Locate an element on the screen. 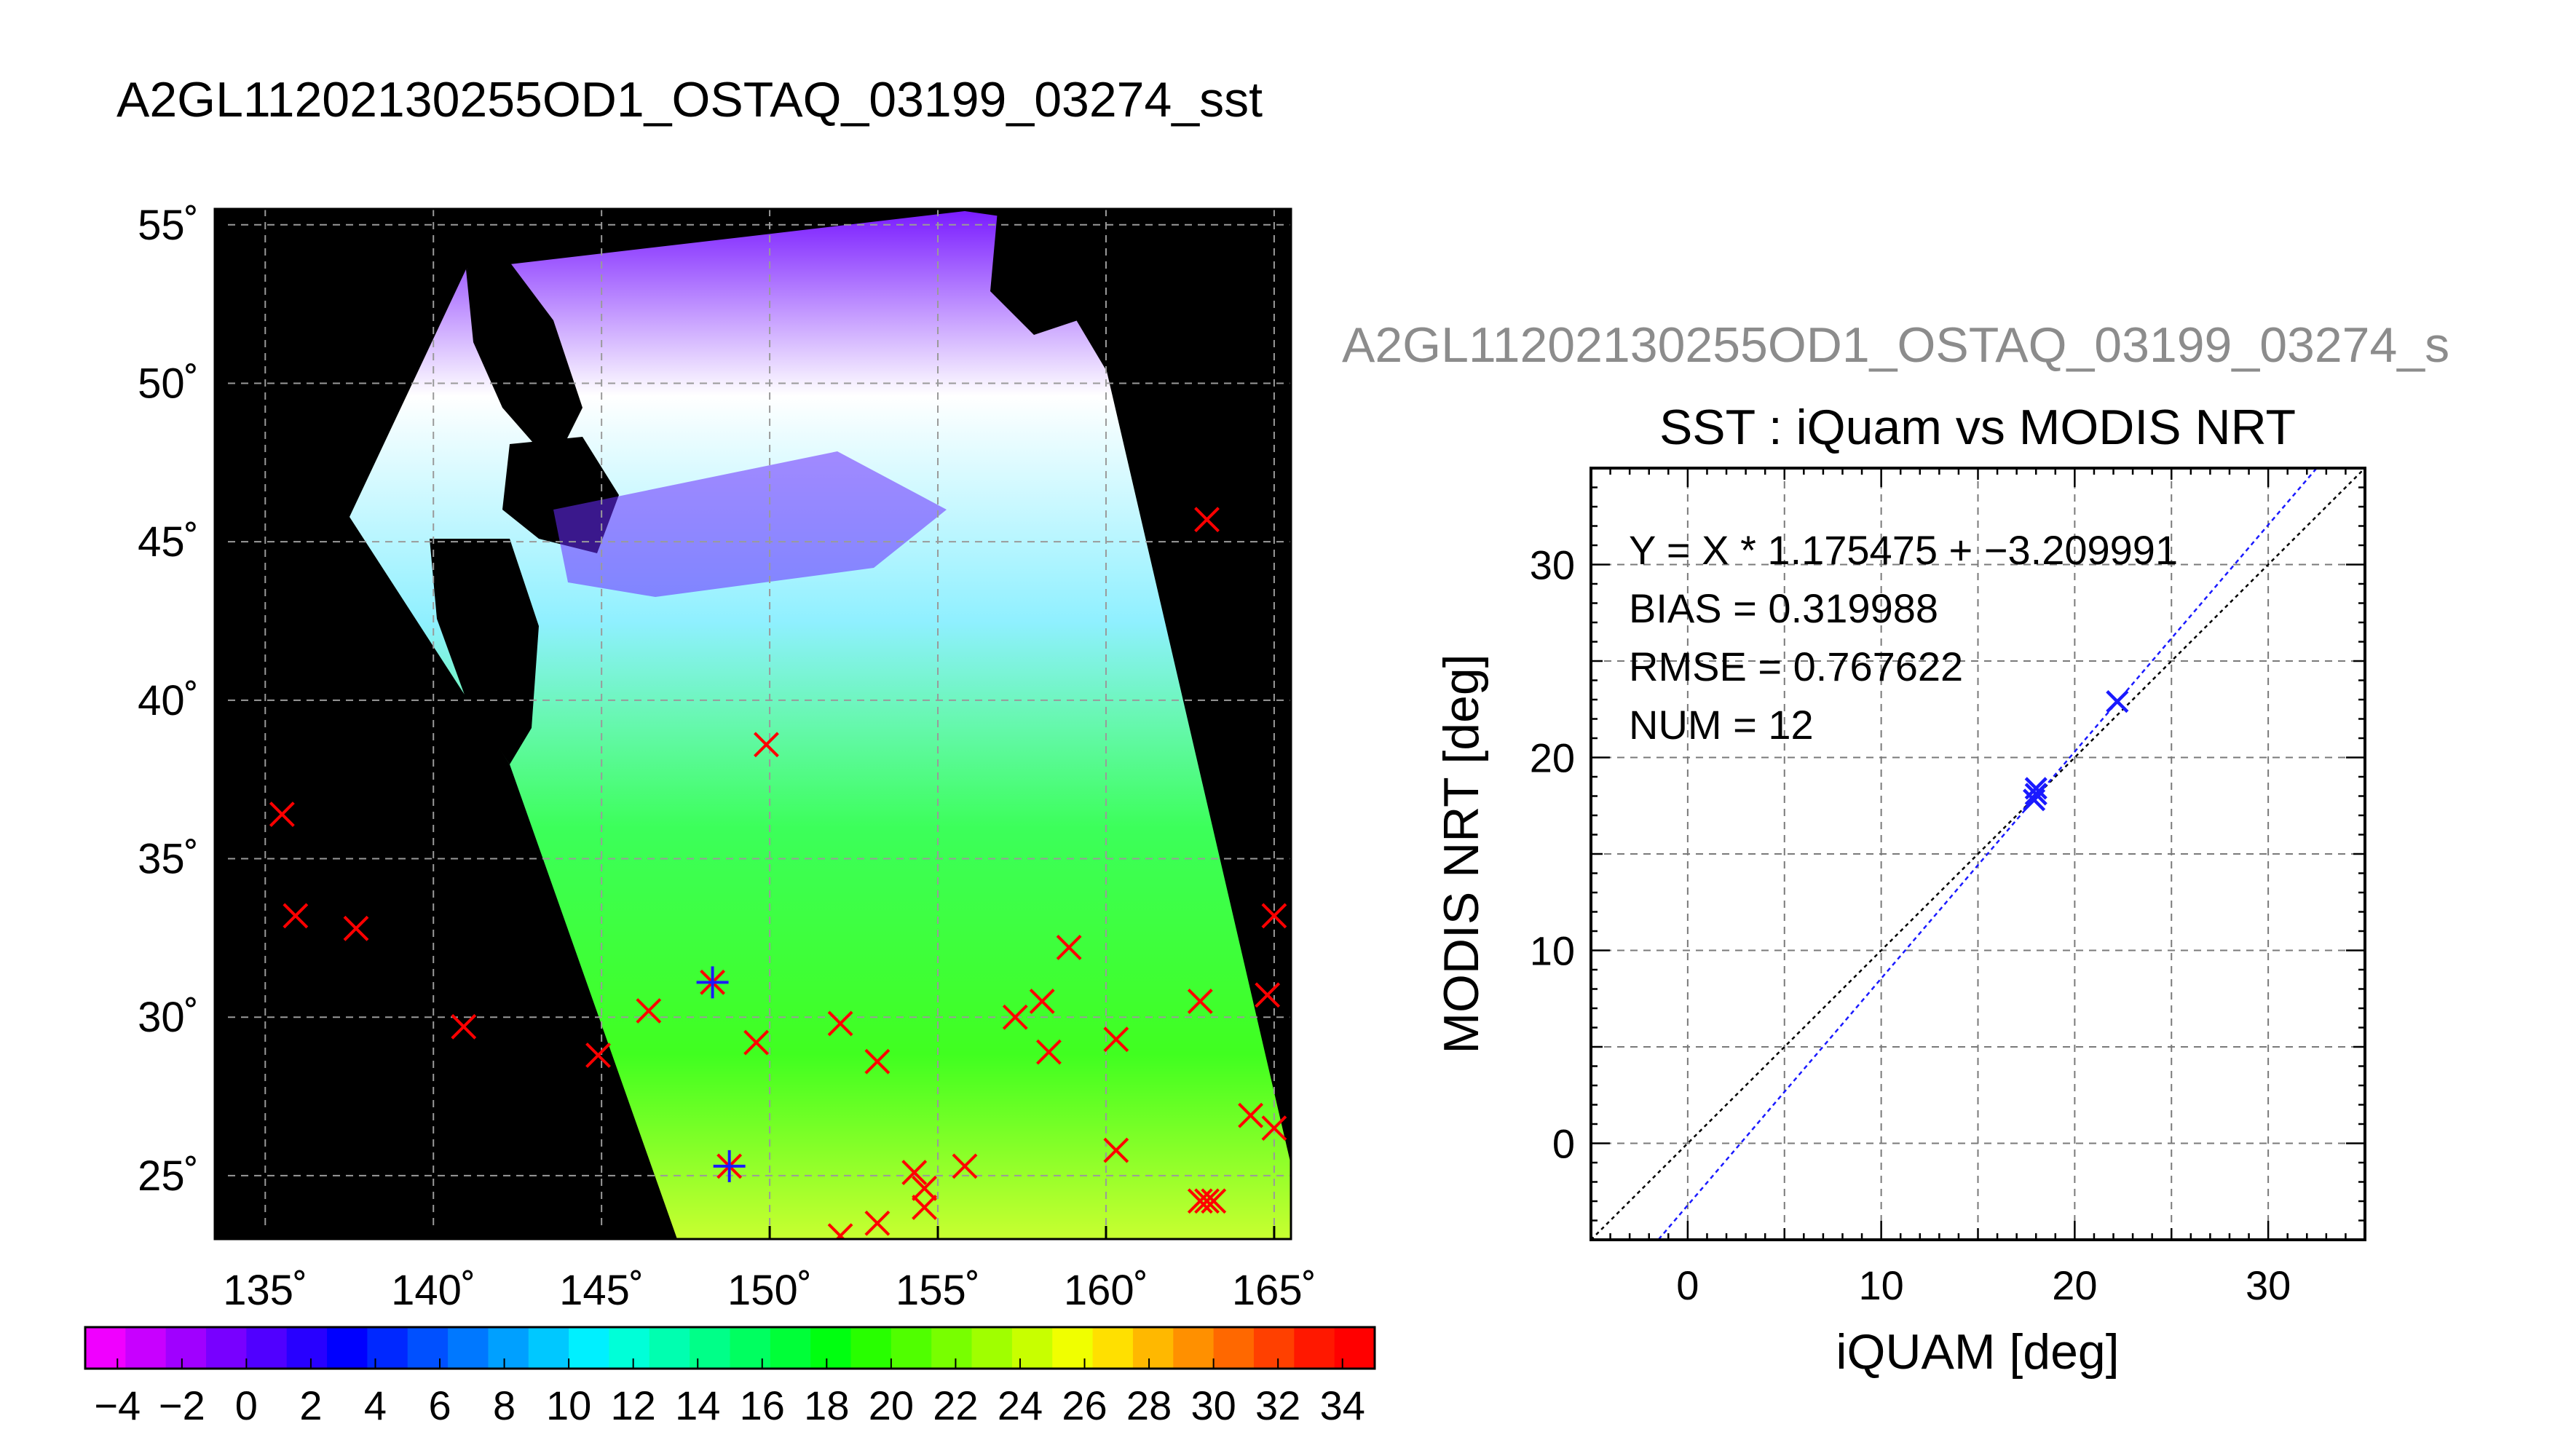 The height and width of the screenshot is (1456, 2555). map-lat-tick-label: 35˚ is located at coordinates (168, 859).